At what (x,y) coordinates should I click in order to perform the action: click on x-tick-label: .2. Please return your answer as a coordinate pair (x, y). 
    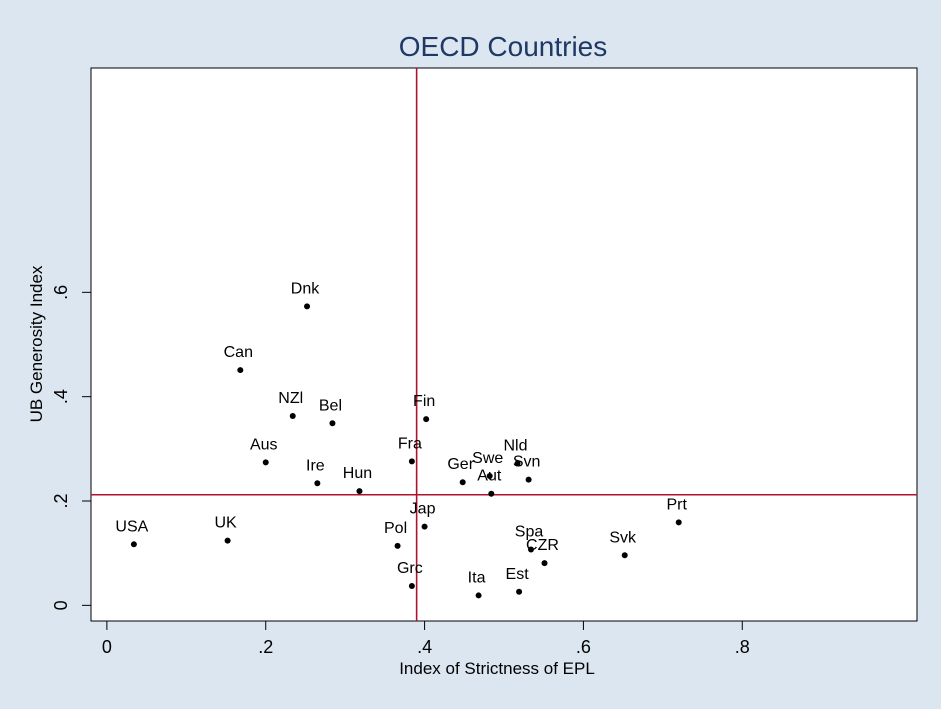
    Looking at the image, I should click on (265, 647).